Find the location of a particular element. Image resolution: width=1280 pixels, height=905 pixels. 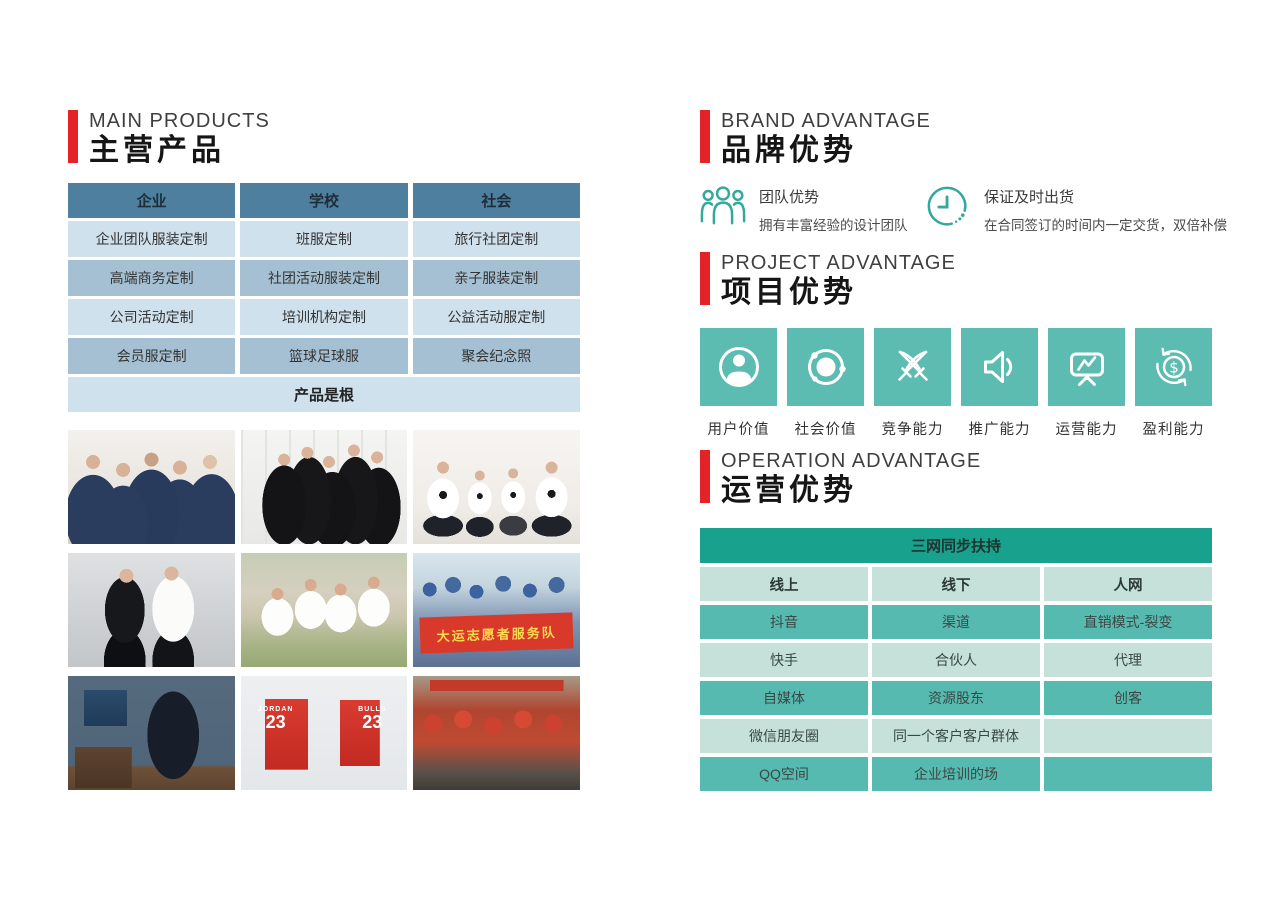

products-cell: 公益活动服定制 is located at coordinates (496, 317).